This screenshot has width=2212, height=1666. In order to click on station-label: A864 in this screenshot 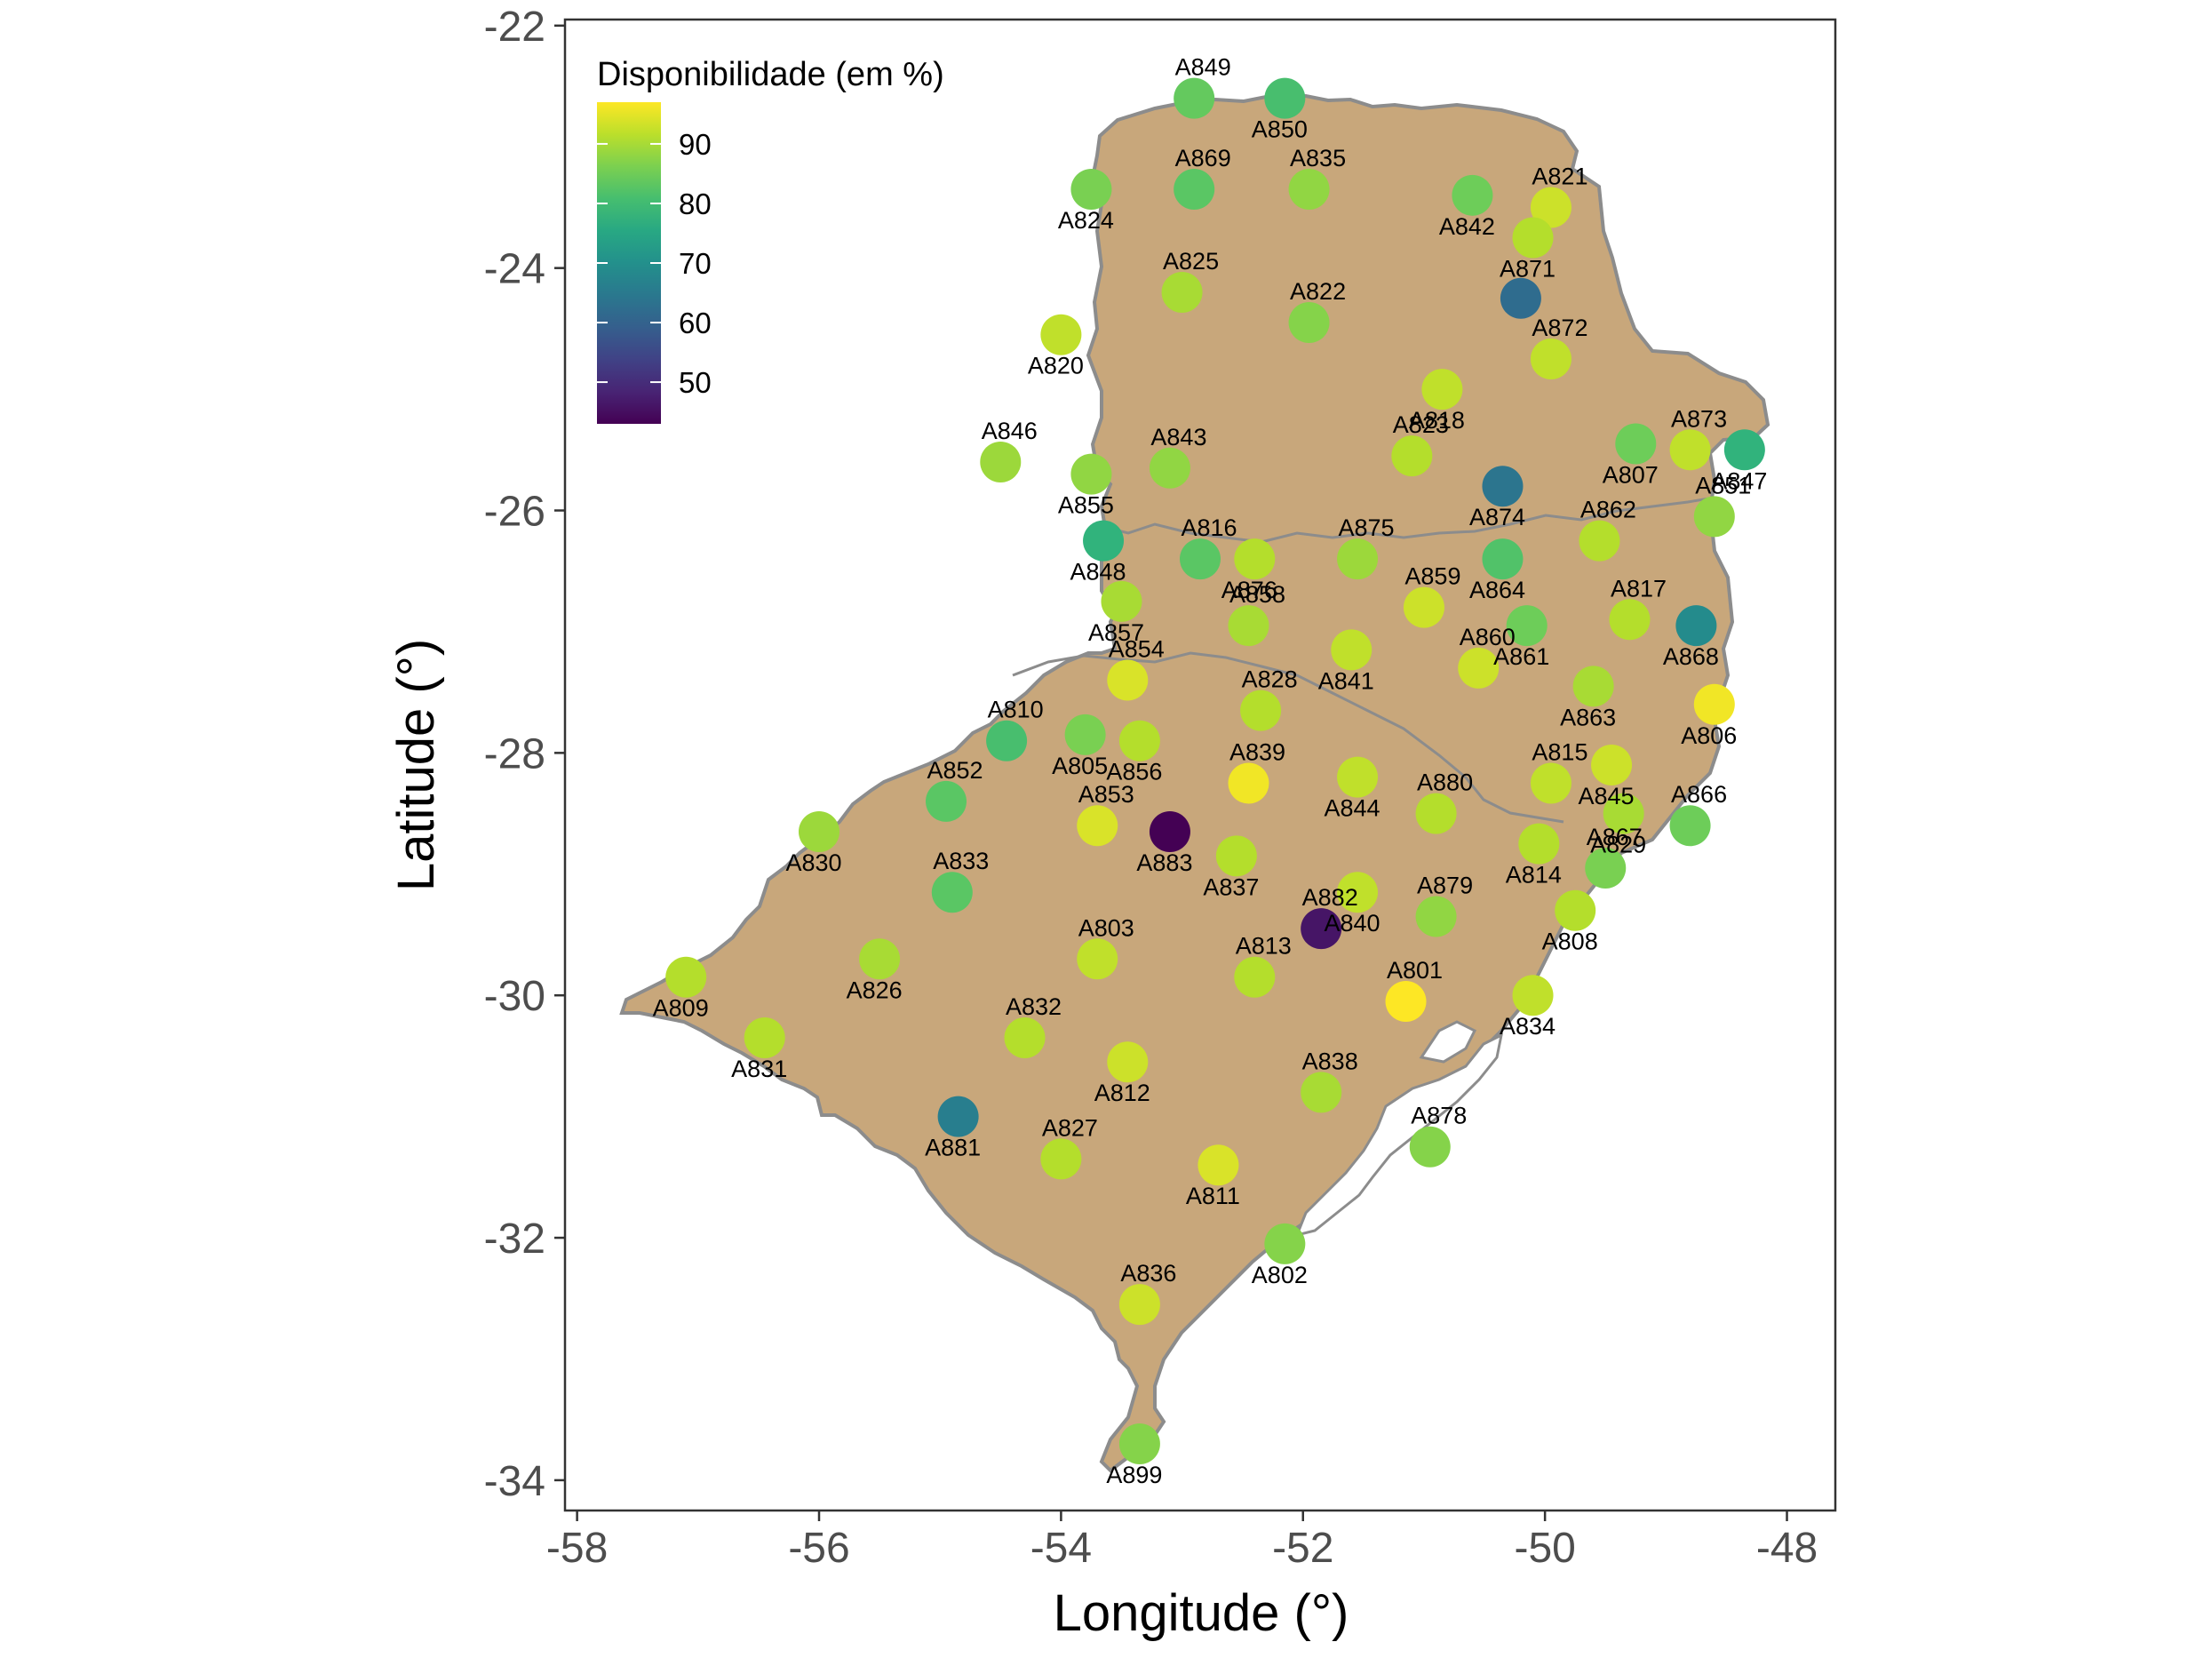, I will do `click(1497, 590)`.